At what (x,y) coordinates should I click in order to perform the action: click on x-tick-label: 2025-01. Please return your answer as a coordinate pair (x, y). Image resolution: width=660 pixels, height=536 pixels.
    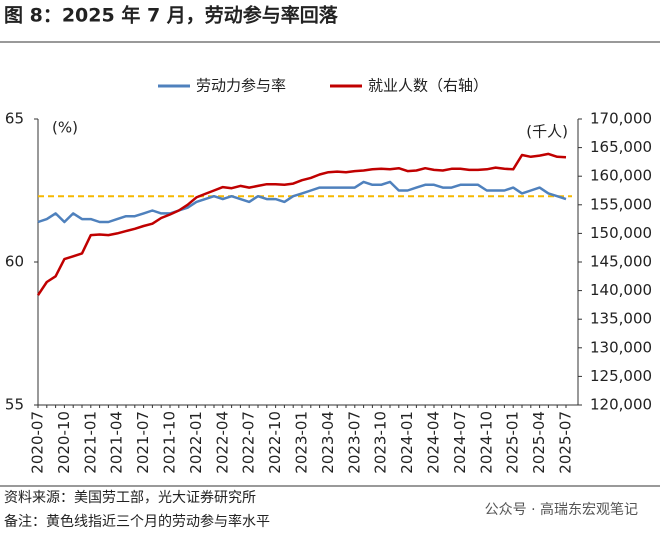
    Looking at the image, I should click on (513, 442).